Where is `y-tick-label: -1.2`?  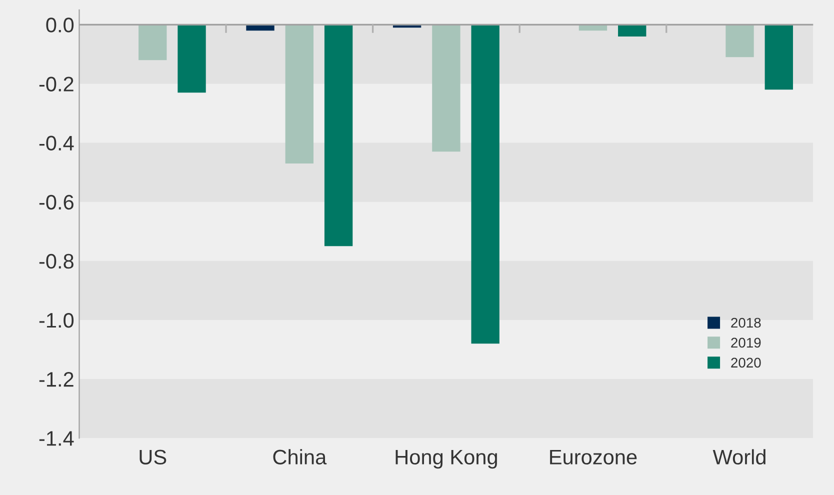
y-tick-label: -1.2 is located at coordinates (56, 379).